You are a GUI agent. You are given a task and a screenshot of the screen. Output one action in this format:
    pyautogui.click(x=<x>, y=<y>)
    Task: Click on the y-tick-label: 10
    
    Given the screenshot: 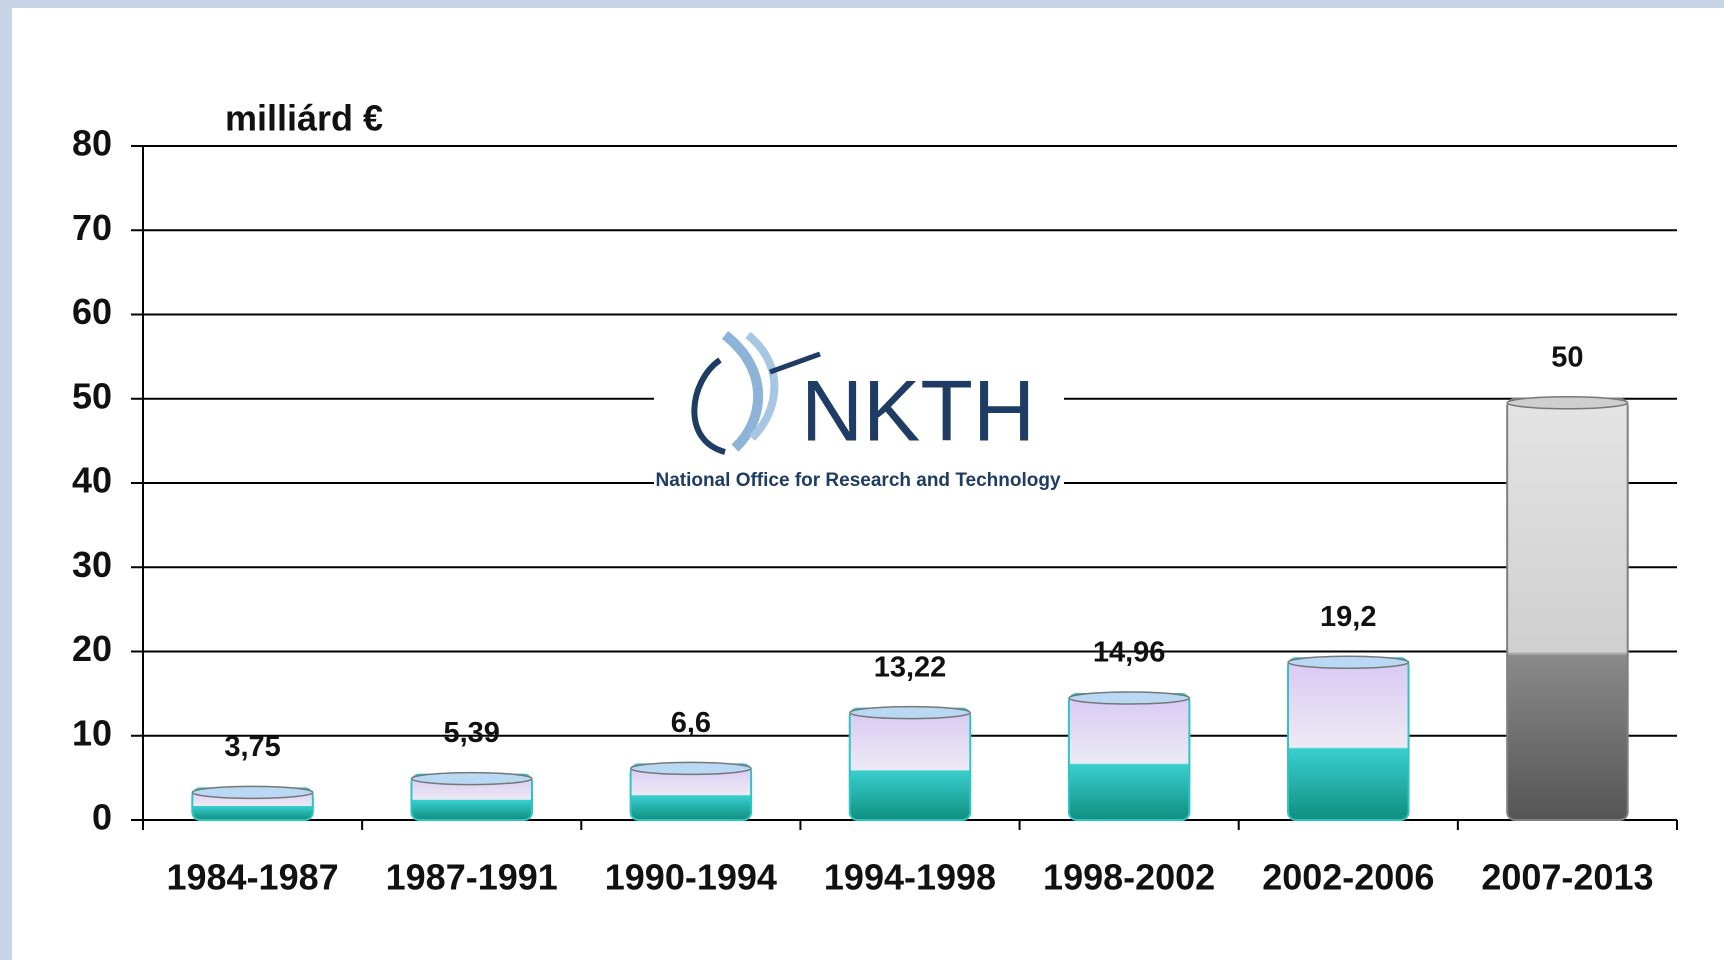 What is the action you would take?
    pyautogui.click(x=92, y=732)
    